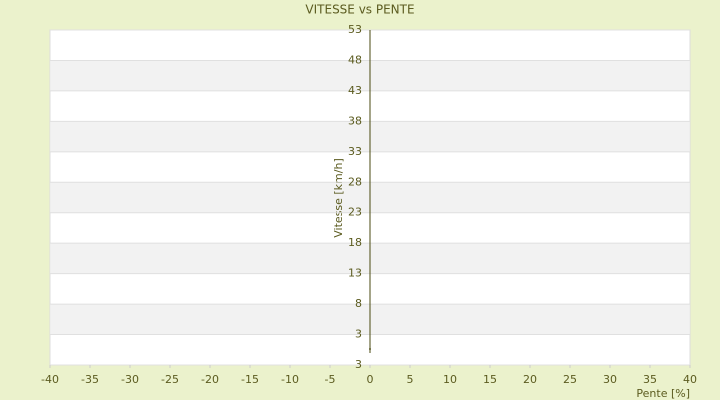 Image resolution: width=720 pixels, height=400 pixels. I want to click on y-tick-label: 23, so click(355, 212).